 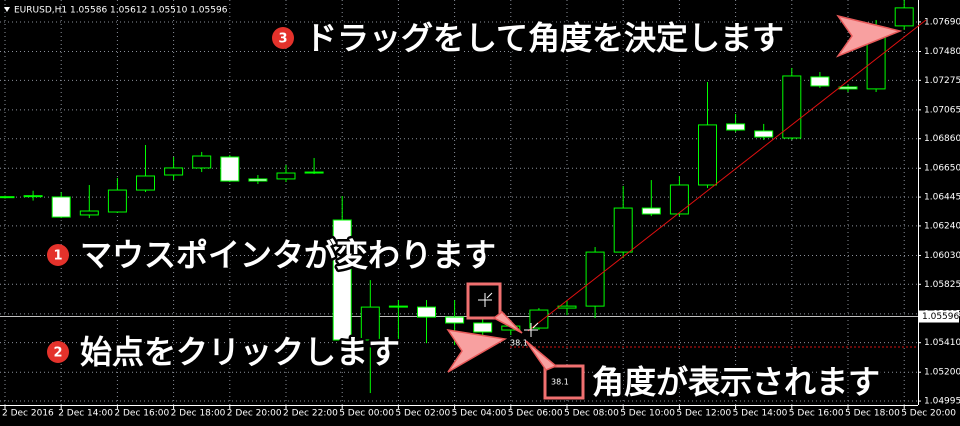 I want to click on y-tick-label: 1.06860, so click(x=942, y=139).